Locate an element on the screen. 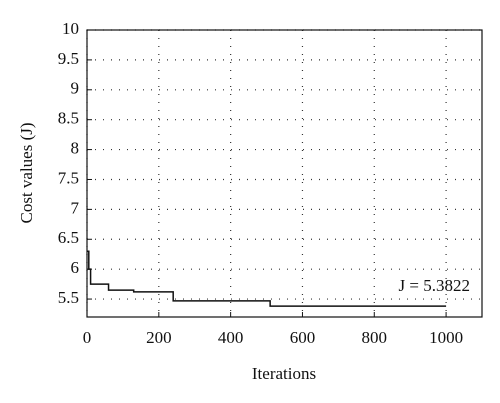  x-tick-label: 800 is located at coordinates (375, 337).